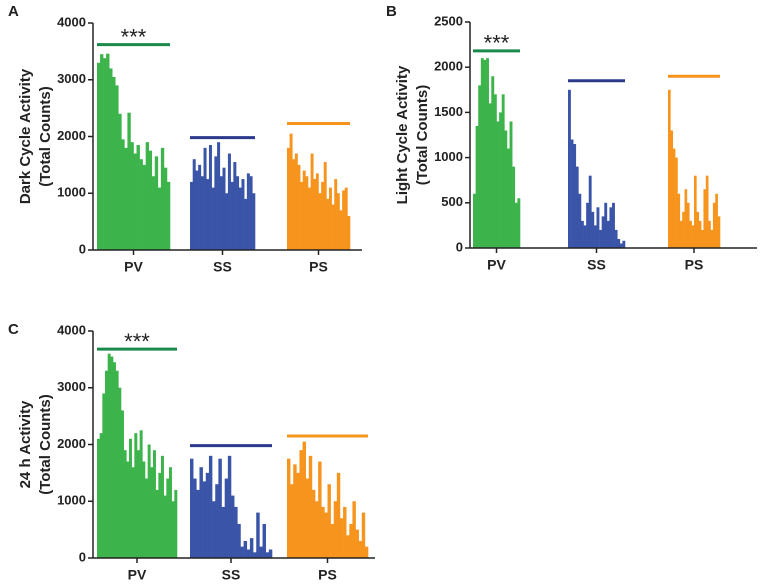  Describe the element at coordinates (318, 267) in the screenshot. I see `x-tick-label: PS` at that location.